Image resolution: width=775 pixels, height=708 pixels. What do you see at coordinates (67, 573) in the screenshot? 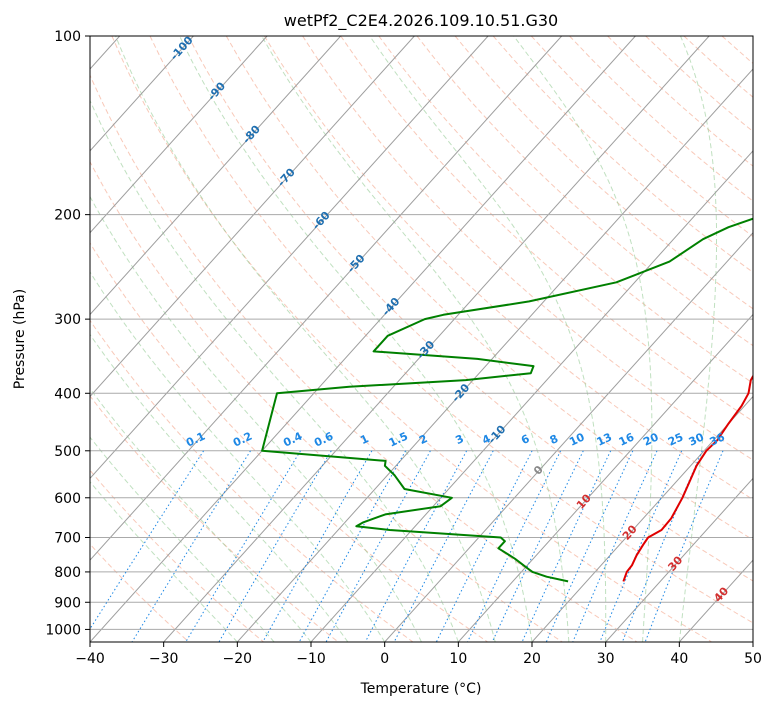
I see `y-tick-label: 800` at bounding box center [67, 573].